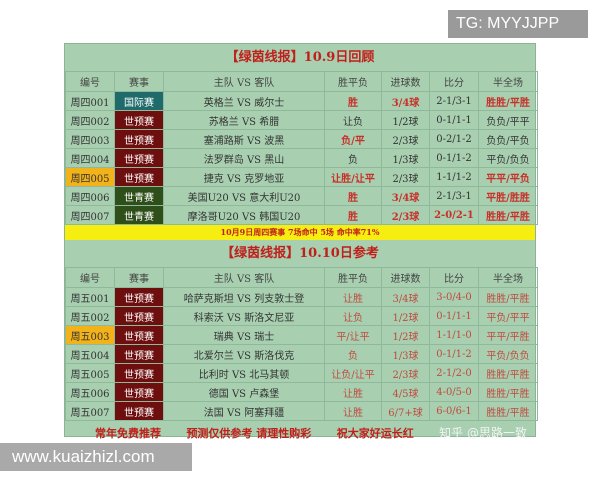 The image size is (600, 480). I want to click on cell-hf: 负负/平负, so click(508, 139).